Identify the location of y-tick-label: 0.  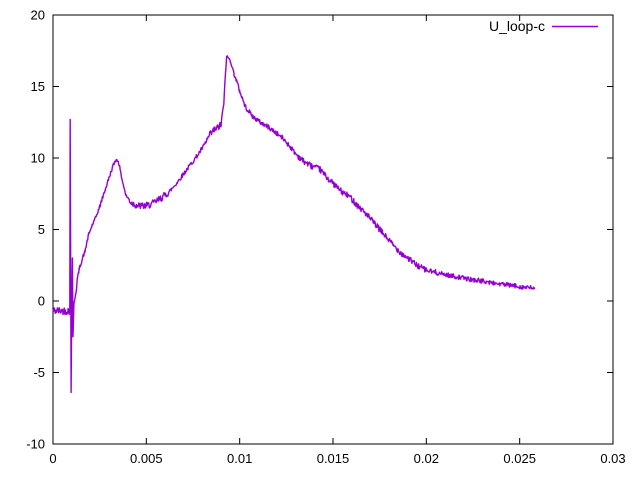
(41, 301).